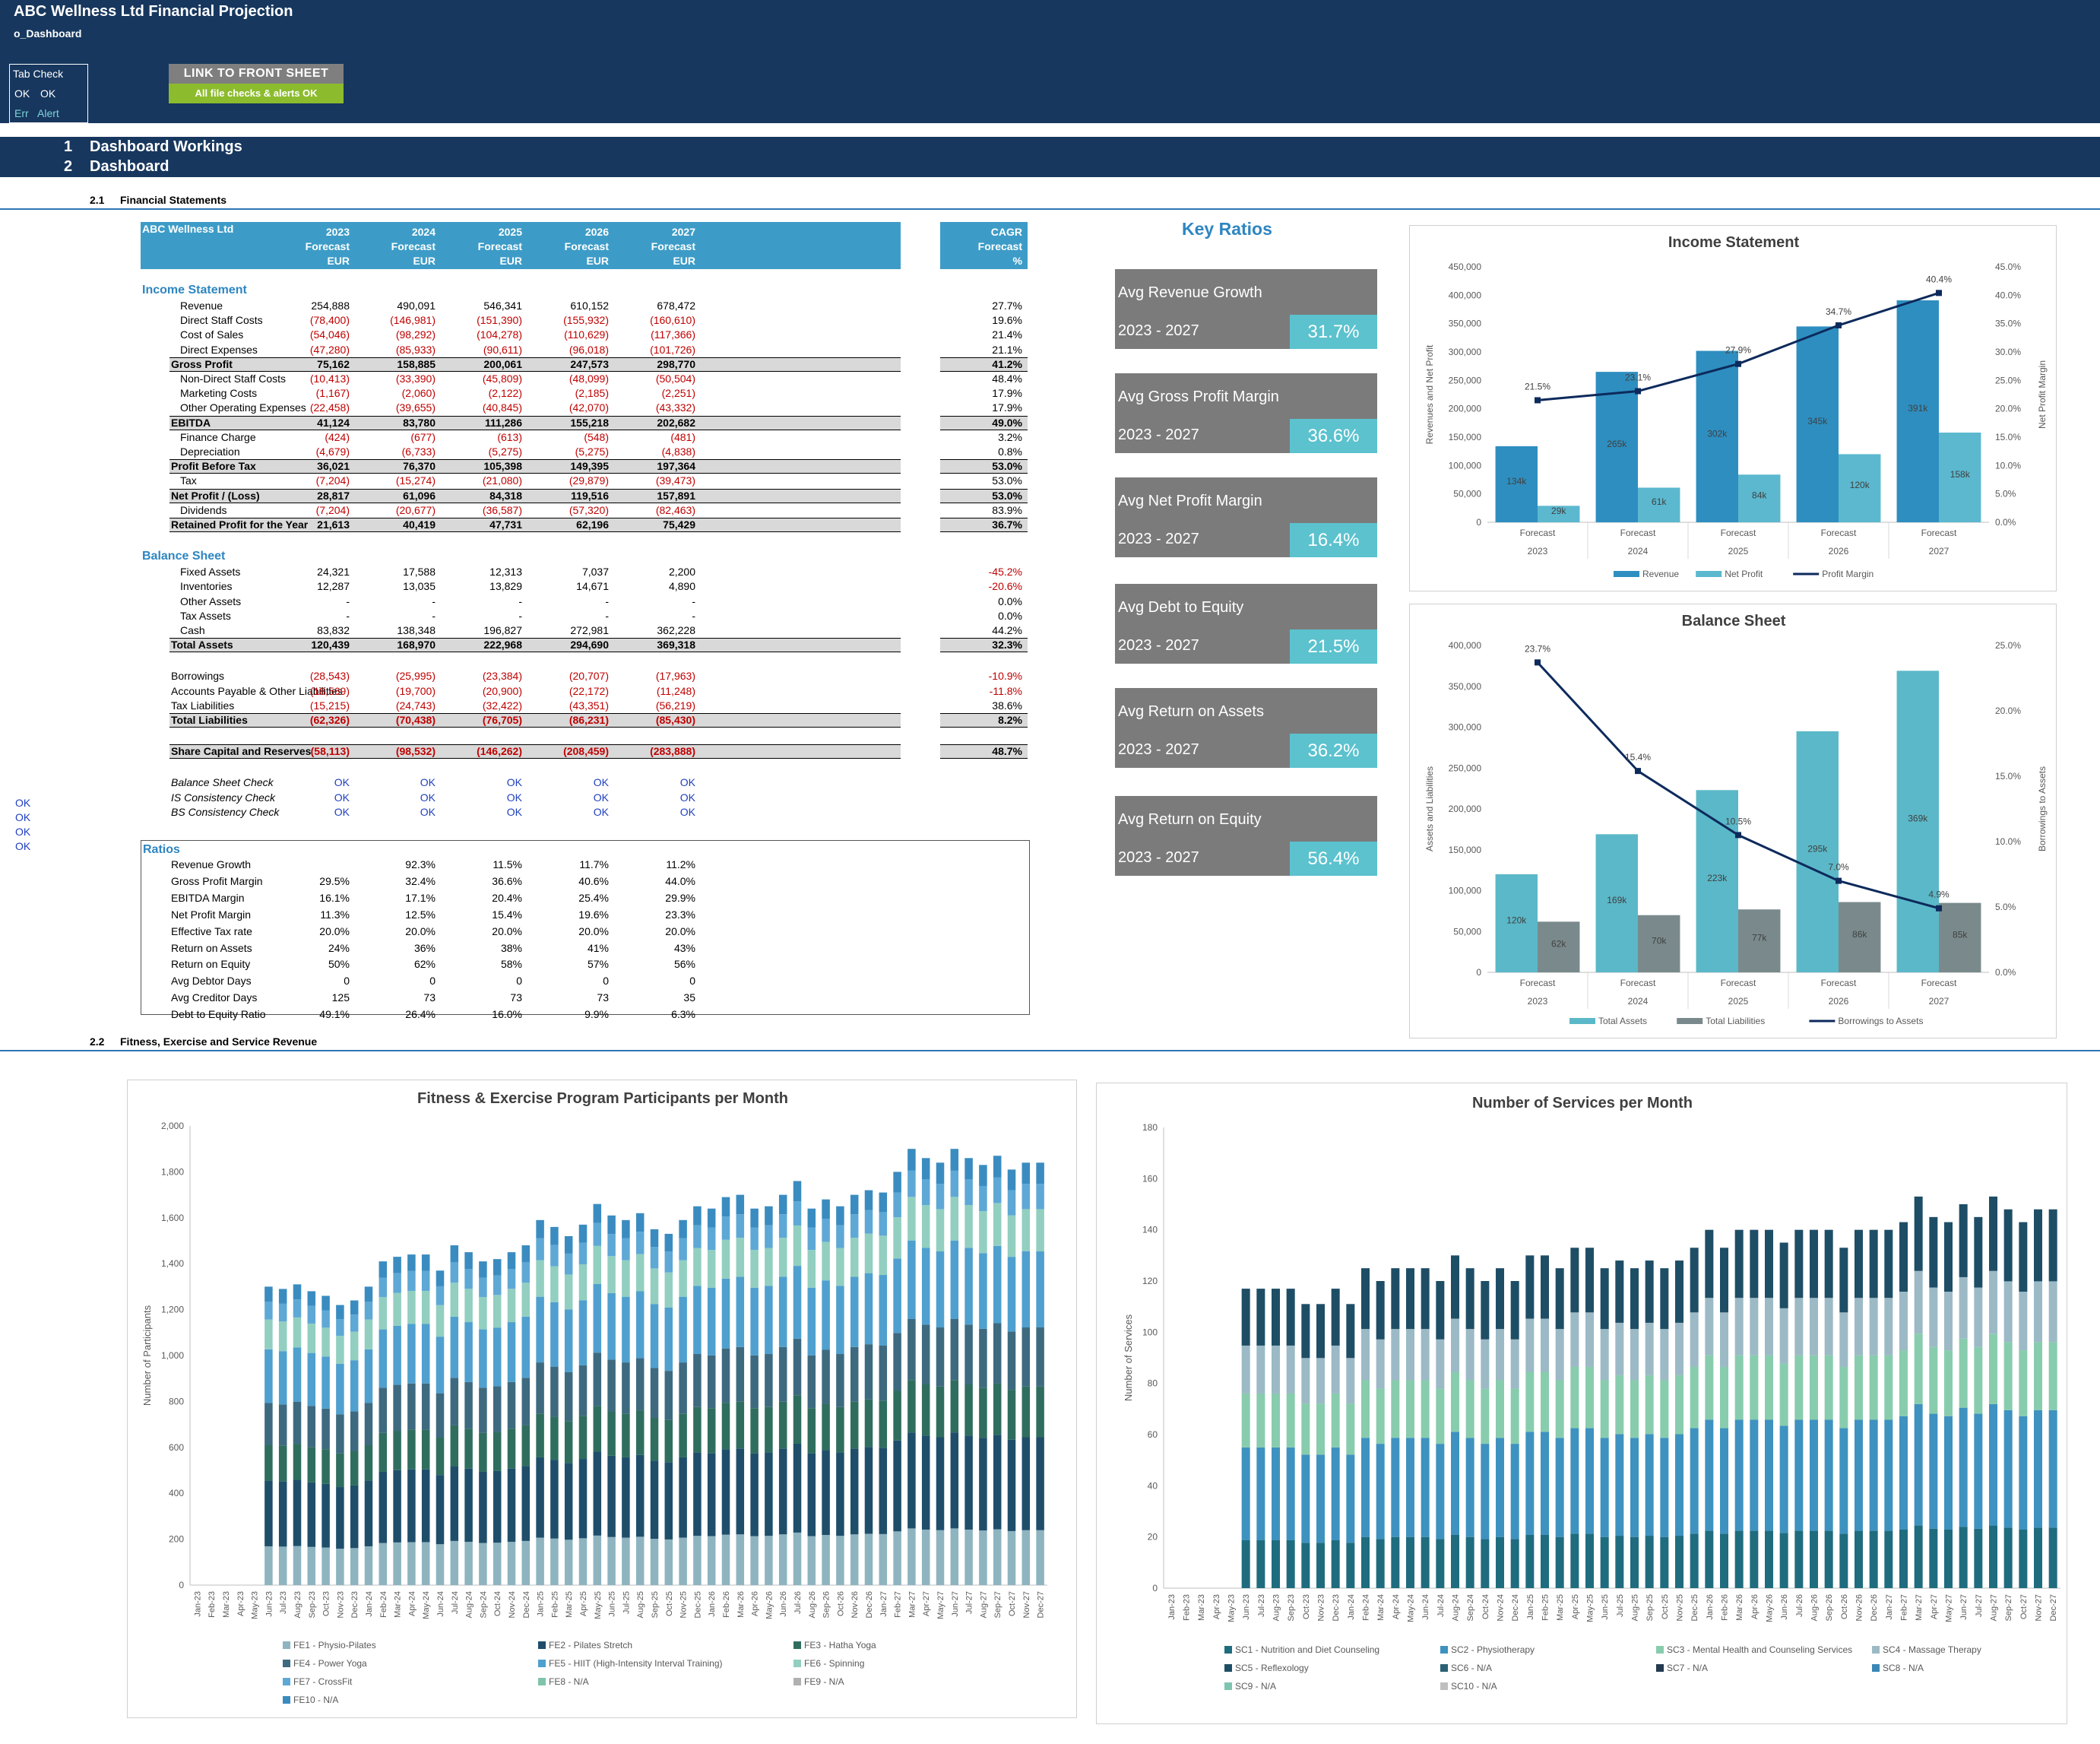  Describe the element at coordinates (1198, 397) in the screenshot. I see `key-ratio-label: Avg Gross Profit Margin` at that location.